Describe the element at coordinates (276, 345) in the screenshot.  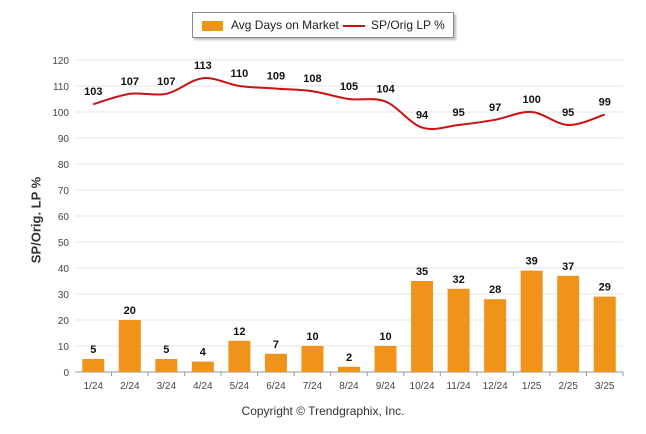
I see `bar-data-label: 7` at that location.